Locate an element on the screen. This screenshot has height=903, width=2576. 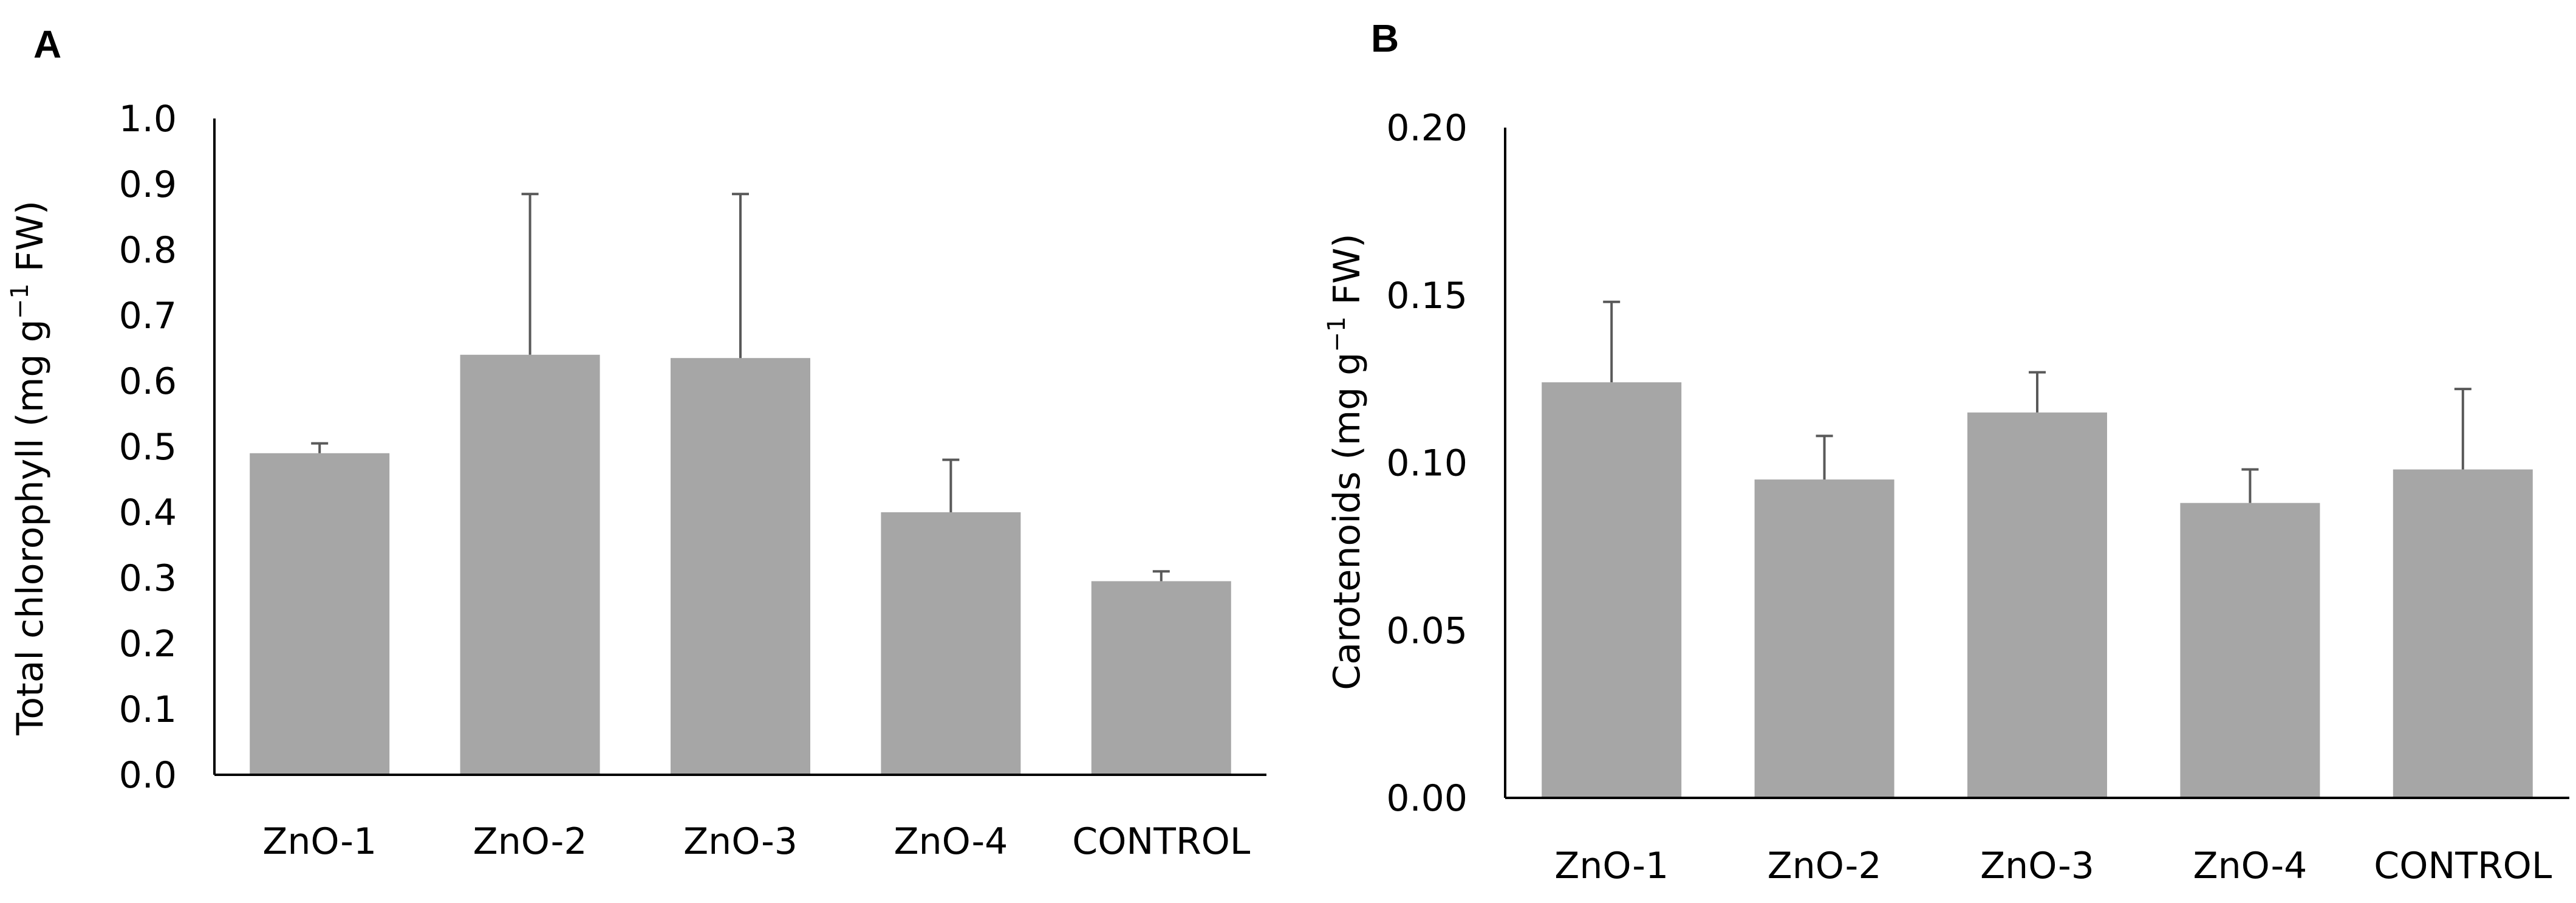
y-axis-label-b-sup: −1 is located at coordinates (1337, 334).